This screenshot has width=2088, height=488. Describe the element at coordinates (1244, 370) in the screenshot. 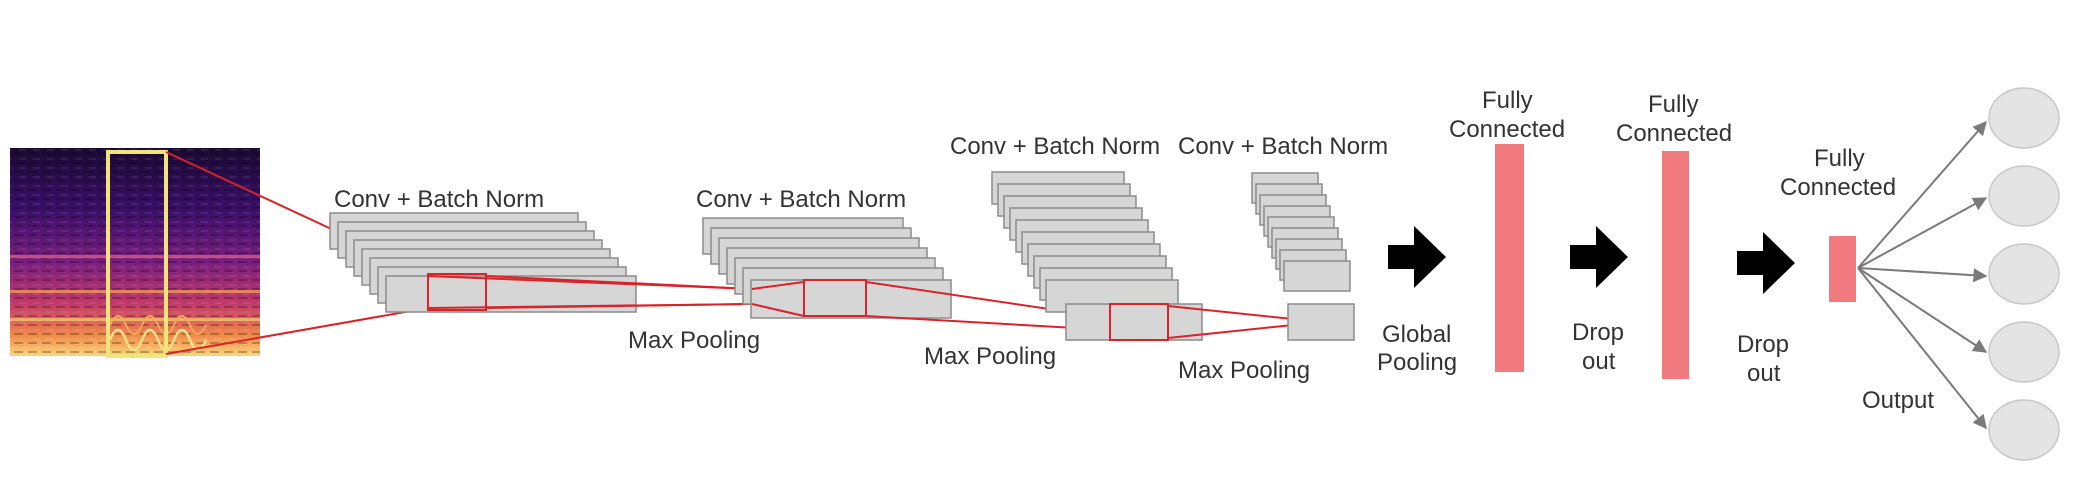

I see `label-max-pooling-3: Max Pooling` at that location.